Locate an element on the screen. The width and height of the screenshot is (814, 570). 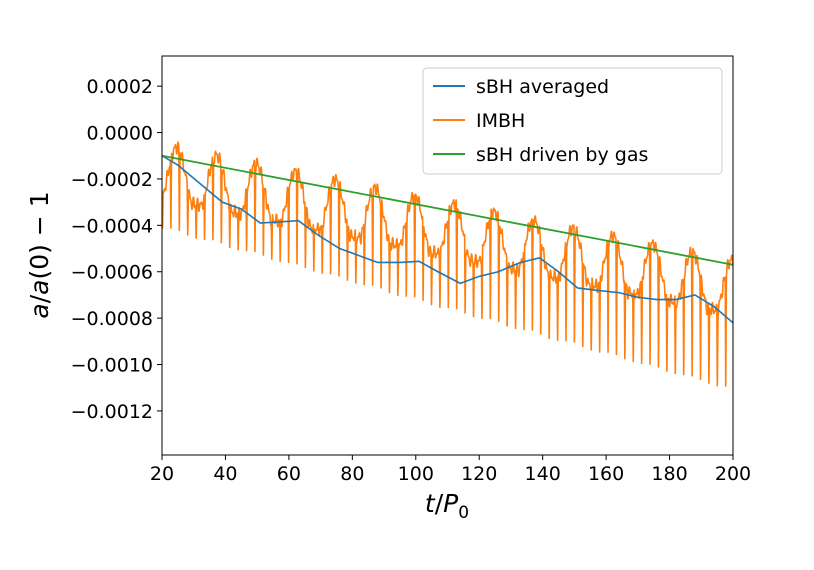
y-tick-label: 0.0000 is located at coordinates (120, 134).